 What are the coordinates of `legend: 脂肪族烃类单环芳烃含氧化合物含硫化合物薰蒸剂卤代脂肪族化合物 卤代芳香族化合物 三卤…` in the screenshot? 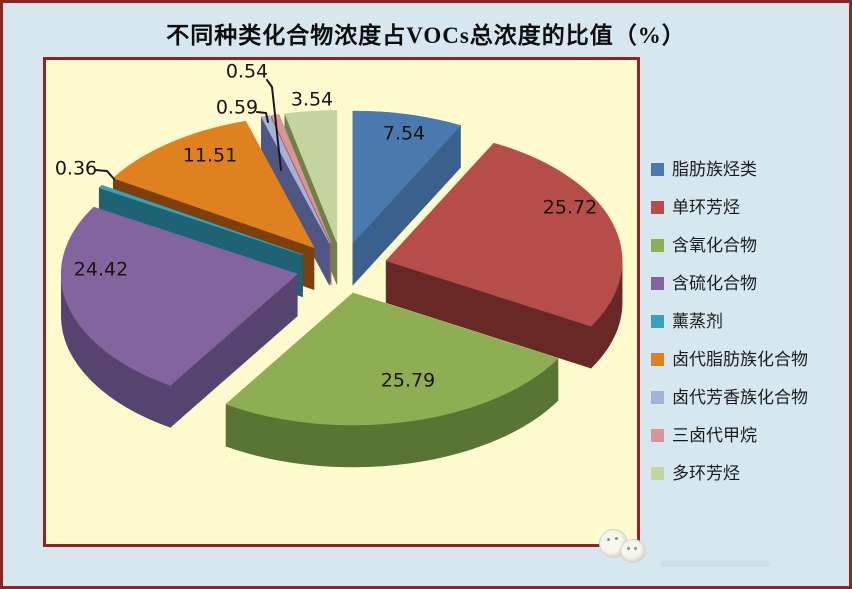 It's located at (750, 321).